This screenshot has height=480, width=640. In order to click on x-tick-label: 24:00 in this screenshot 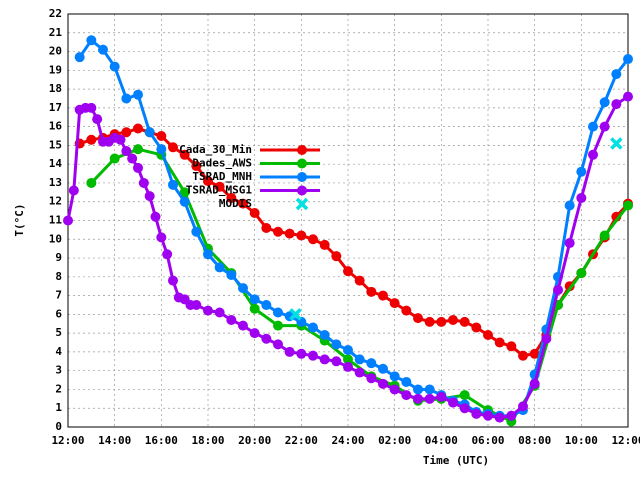, I will do `click(347, 440)`.